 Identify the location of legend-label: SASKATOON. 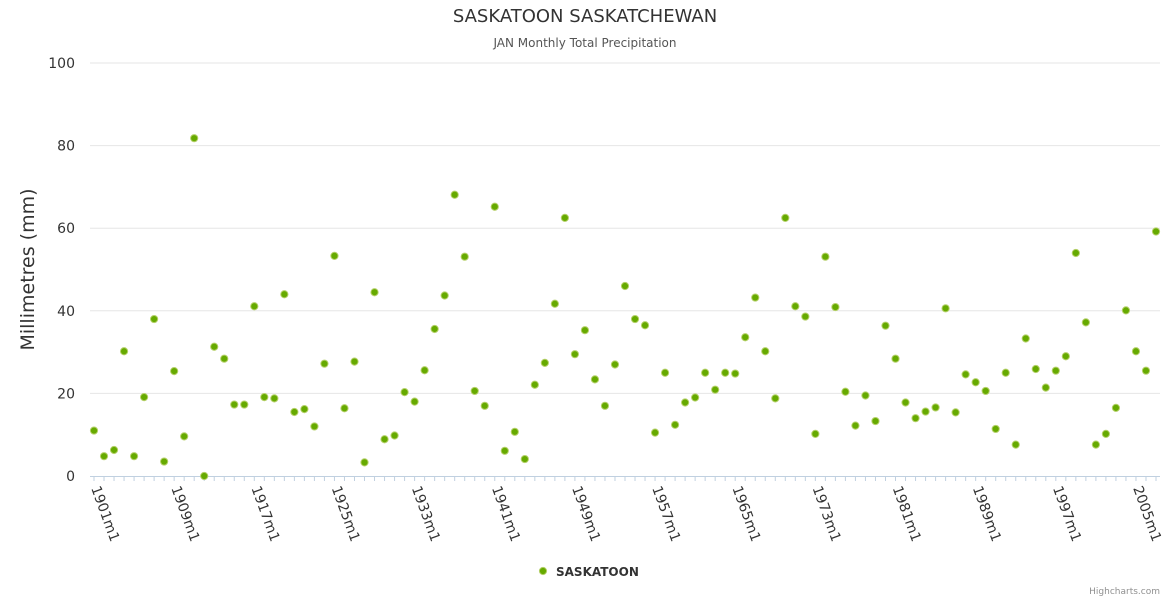
(597, 572).